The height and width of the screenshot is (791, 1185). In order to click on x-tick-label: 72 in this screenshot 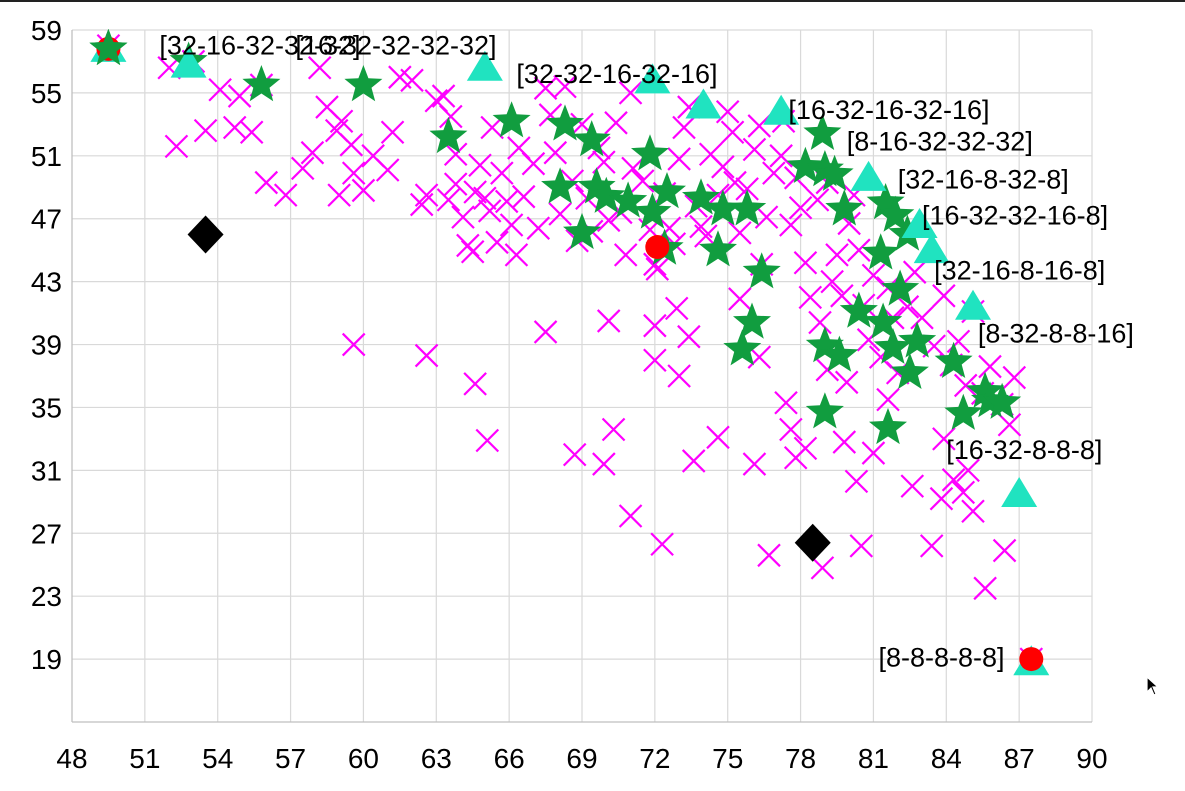, I will do `click(654, 758)`.